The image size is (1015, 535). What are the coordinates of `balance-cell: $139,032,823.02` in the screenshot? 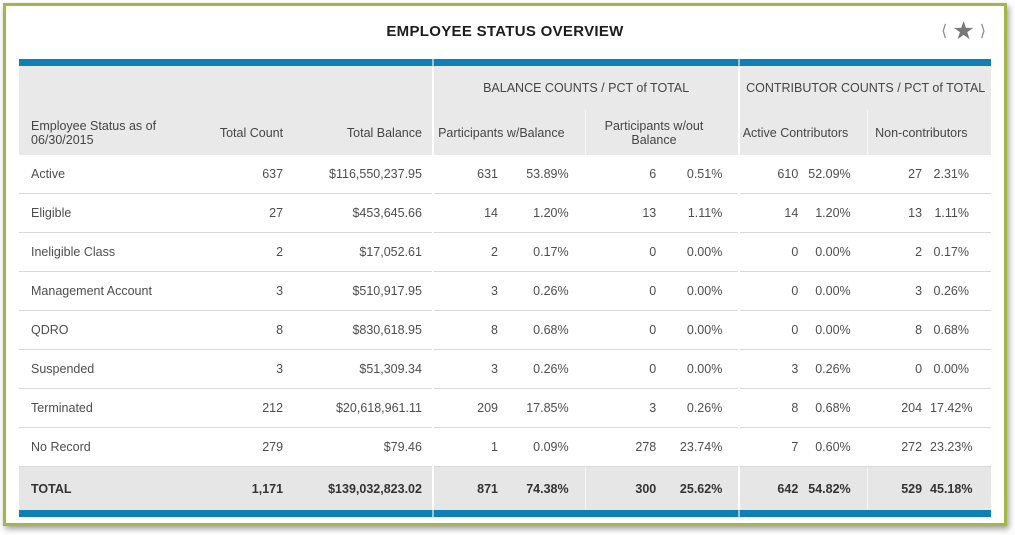 It's located at (368, 488).